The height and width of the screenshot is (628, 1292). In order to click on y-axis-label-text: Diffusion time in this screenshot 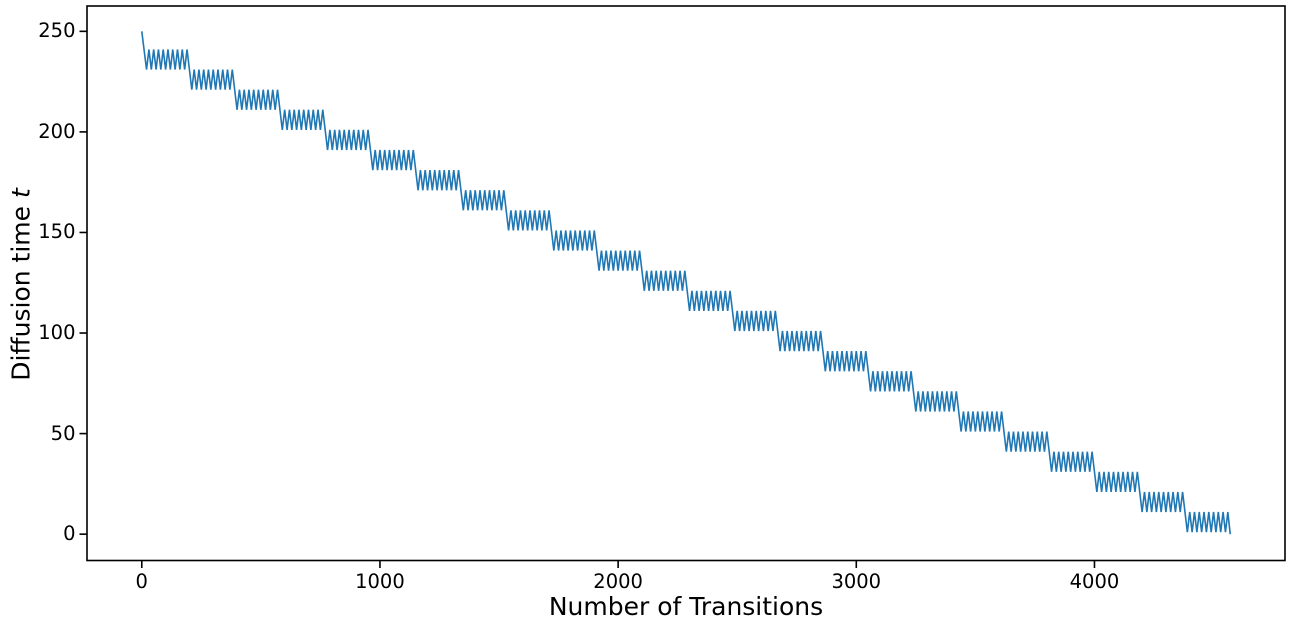, I will do `click(21, 289)`.